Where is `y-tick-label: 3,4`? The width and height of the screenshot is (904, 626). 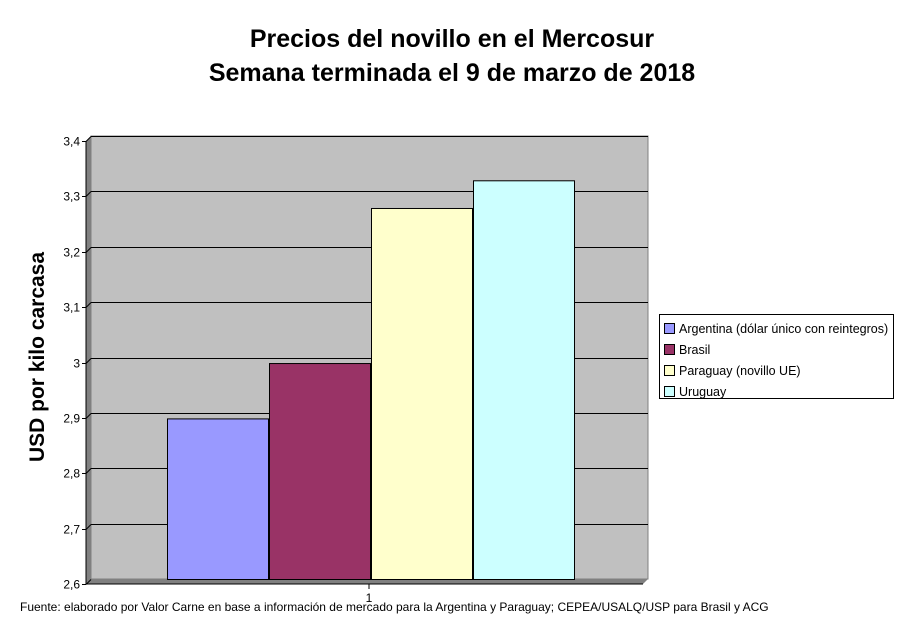
y-tick-label: 3,4 is located at coordinates (71, 142).